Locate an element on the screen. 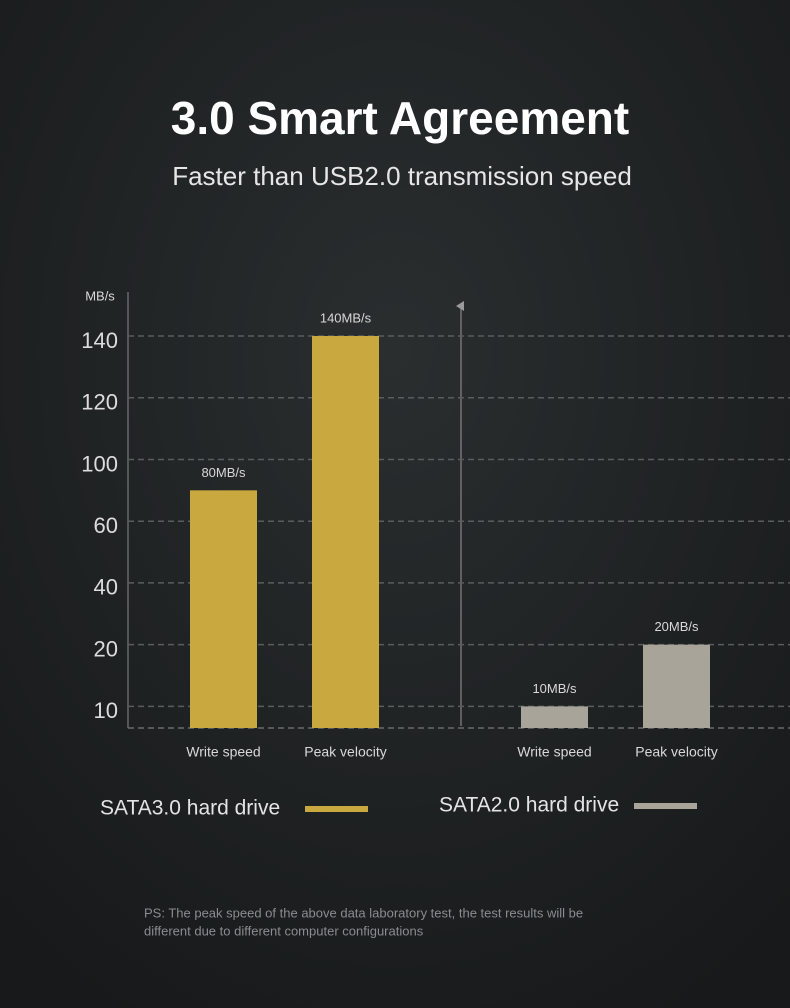  y-tick-label: 120 is located at coordinates (99, 402).